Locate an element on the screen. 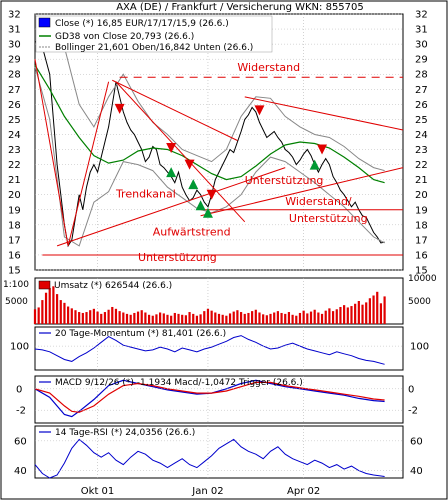  macd-ytick-right: 0 is located at coordinates (411, 389).